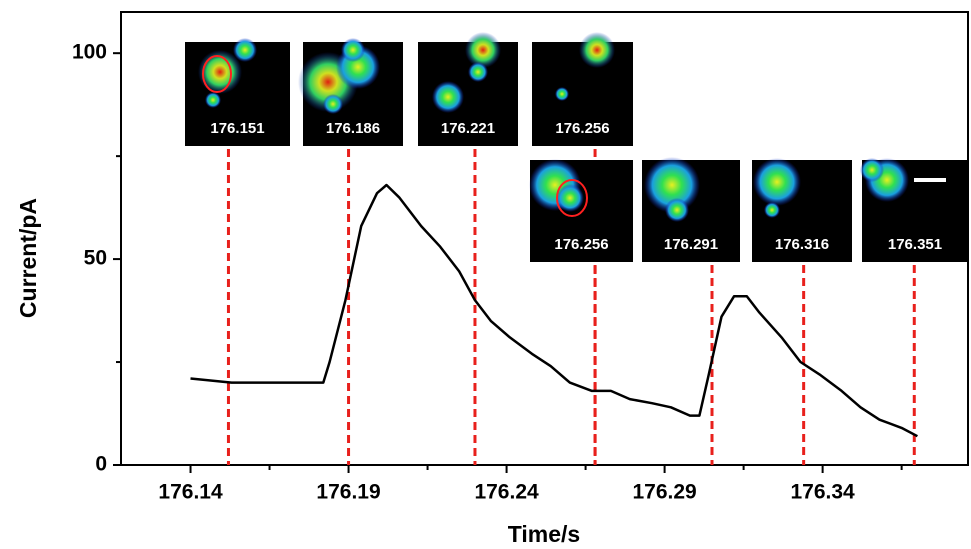  Describe the element at coordinates (28, 258) in the screenshot. I see `y-axis-label: Current/pA` at that location.